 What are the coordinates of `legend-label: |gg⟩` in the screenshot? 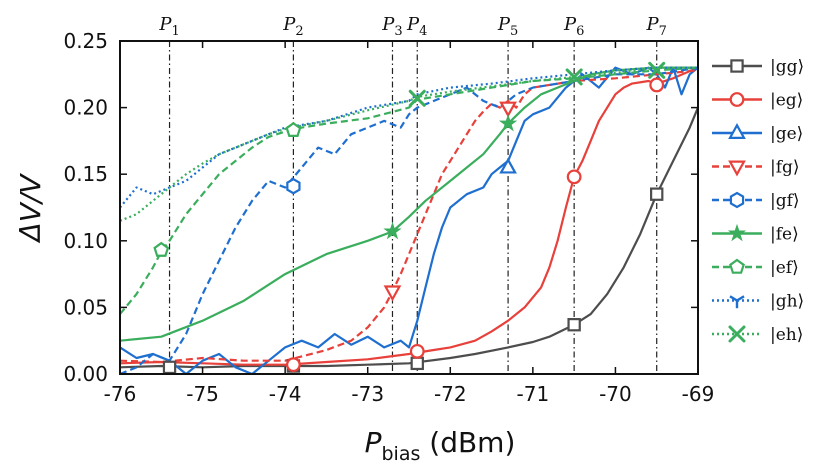 It's located at (787, 67).